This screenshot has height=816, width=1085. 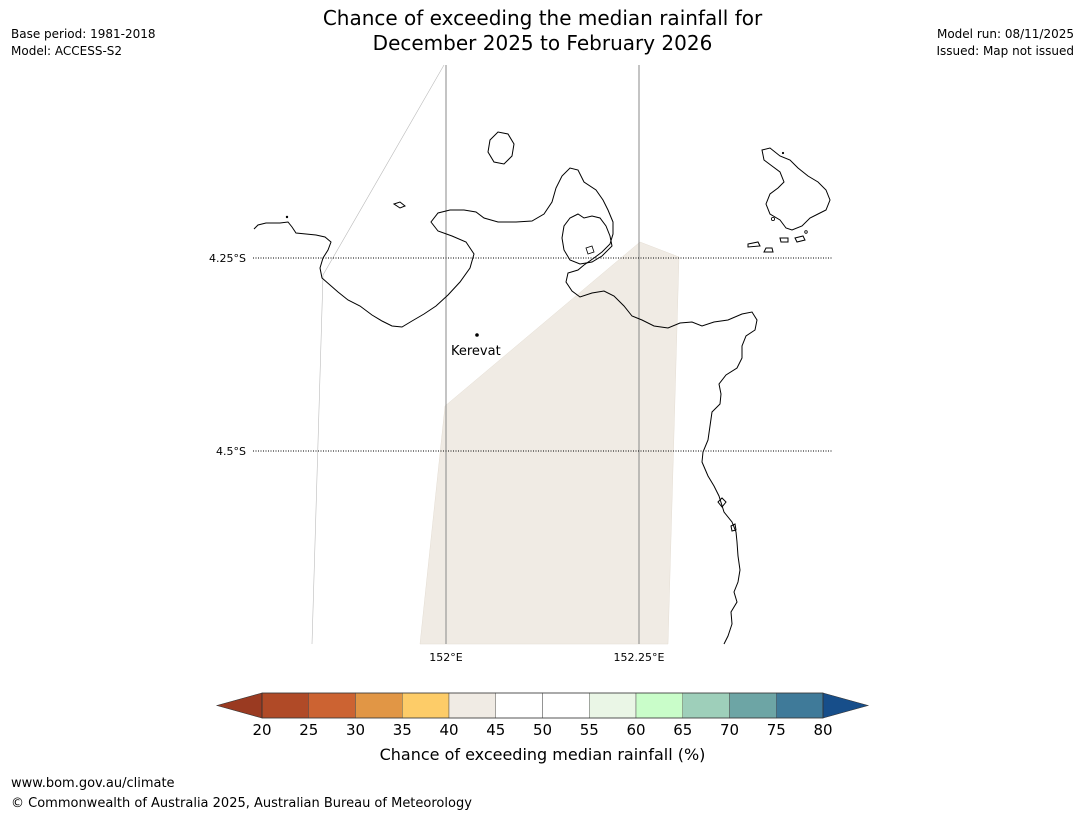 I want to click on kerevat-label: Kerevat, so click(x=476, y=351).